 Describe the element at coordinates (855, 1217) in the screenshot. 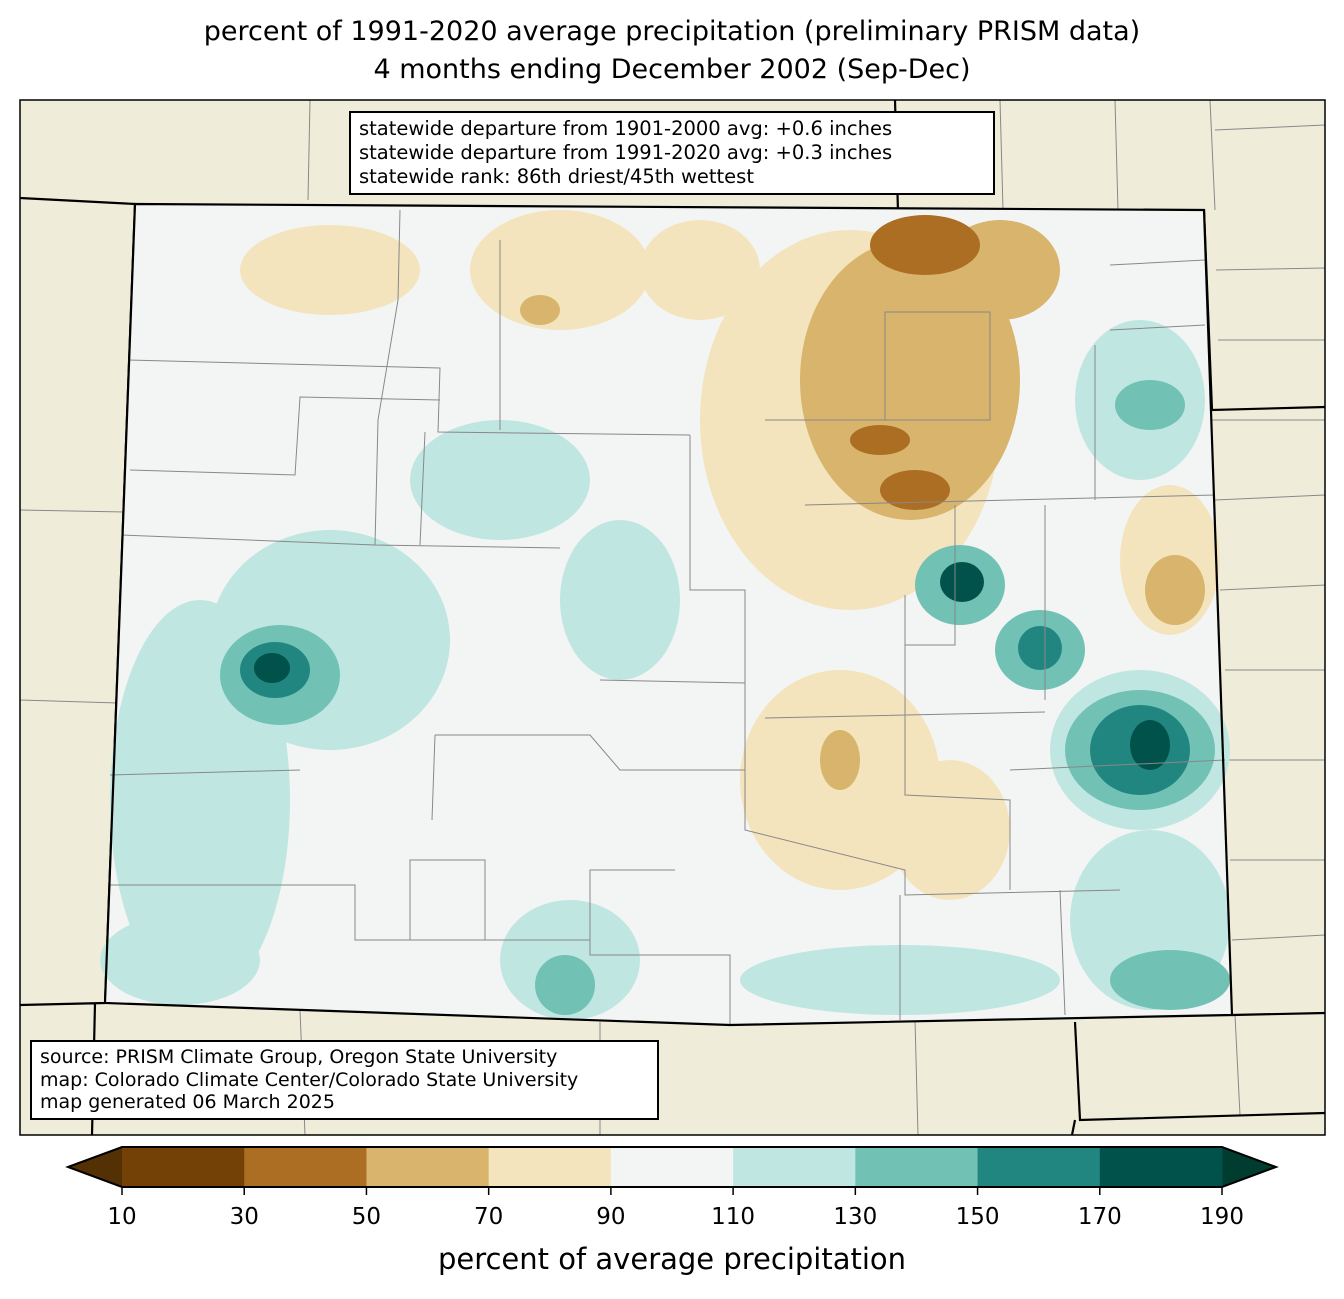

I see `colorbar-tick-label: 130` at that location.